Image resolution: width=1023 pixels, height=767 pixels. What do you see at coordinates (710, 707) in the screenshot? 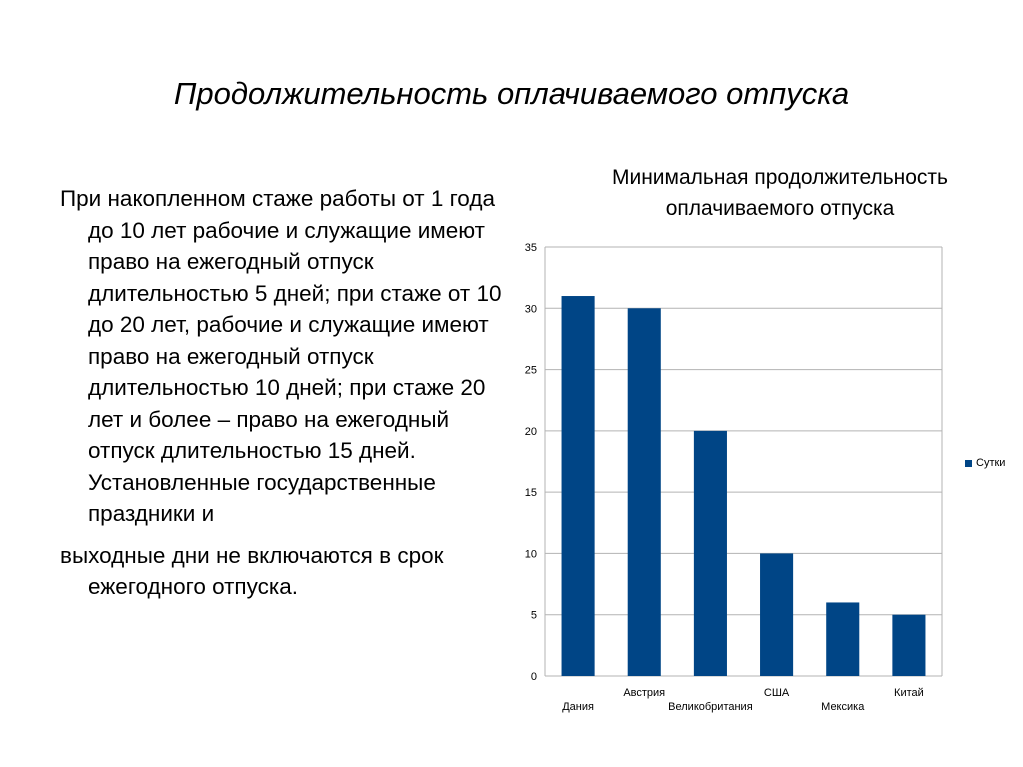
I see `x-tick-label: Великобритания` at bounding box center [710, 707].